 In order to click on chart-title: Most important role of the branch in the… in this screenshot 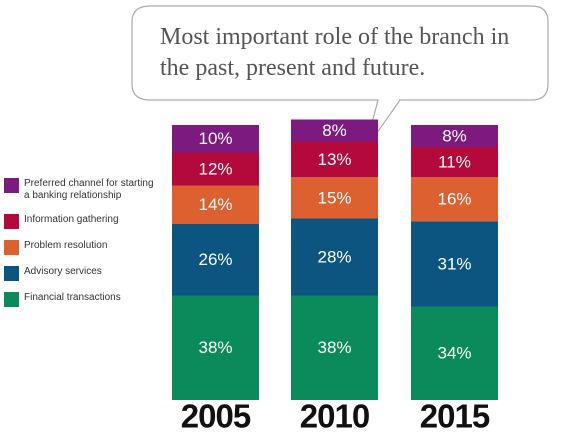, I will do `click(335, 52)`.